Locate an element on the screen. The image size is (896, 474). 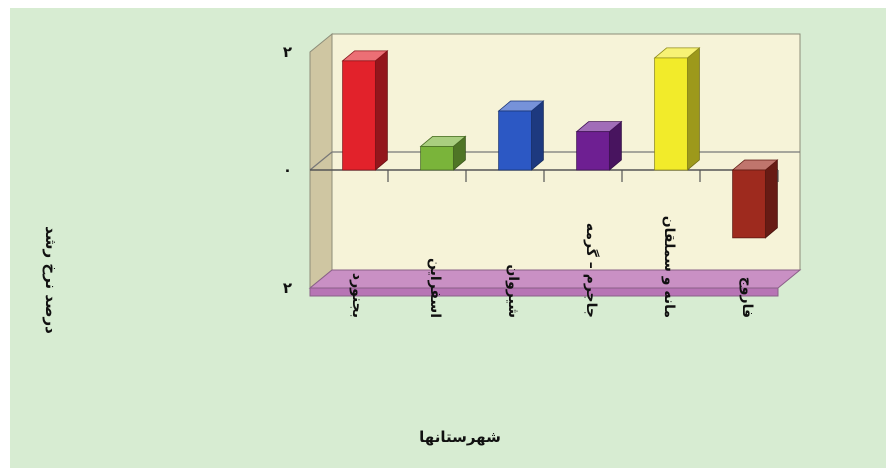
zero-line-side is located at coordinates (321, 161).